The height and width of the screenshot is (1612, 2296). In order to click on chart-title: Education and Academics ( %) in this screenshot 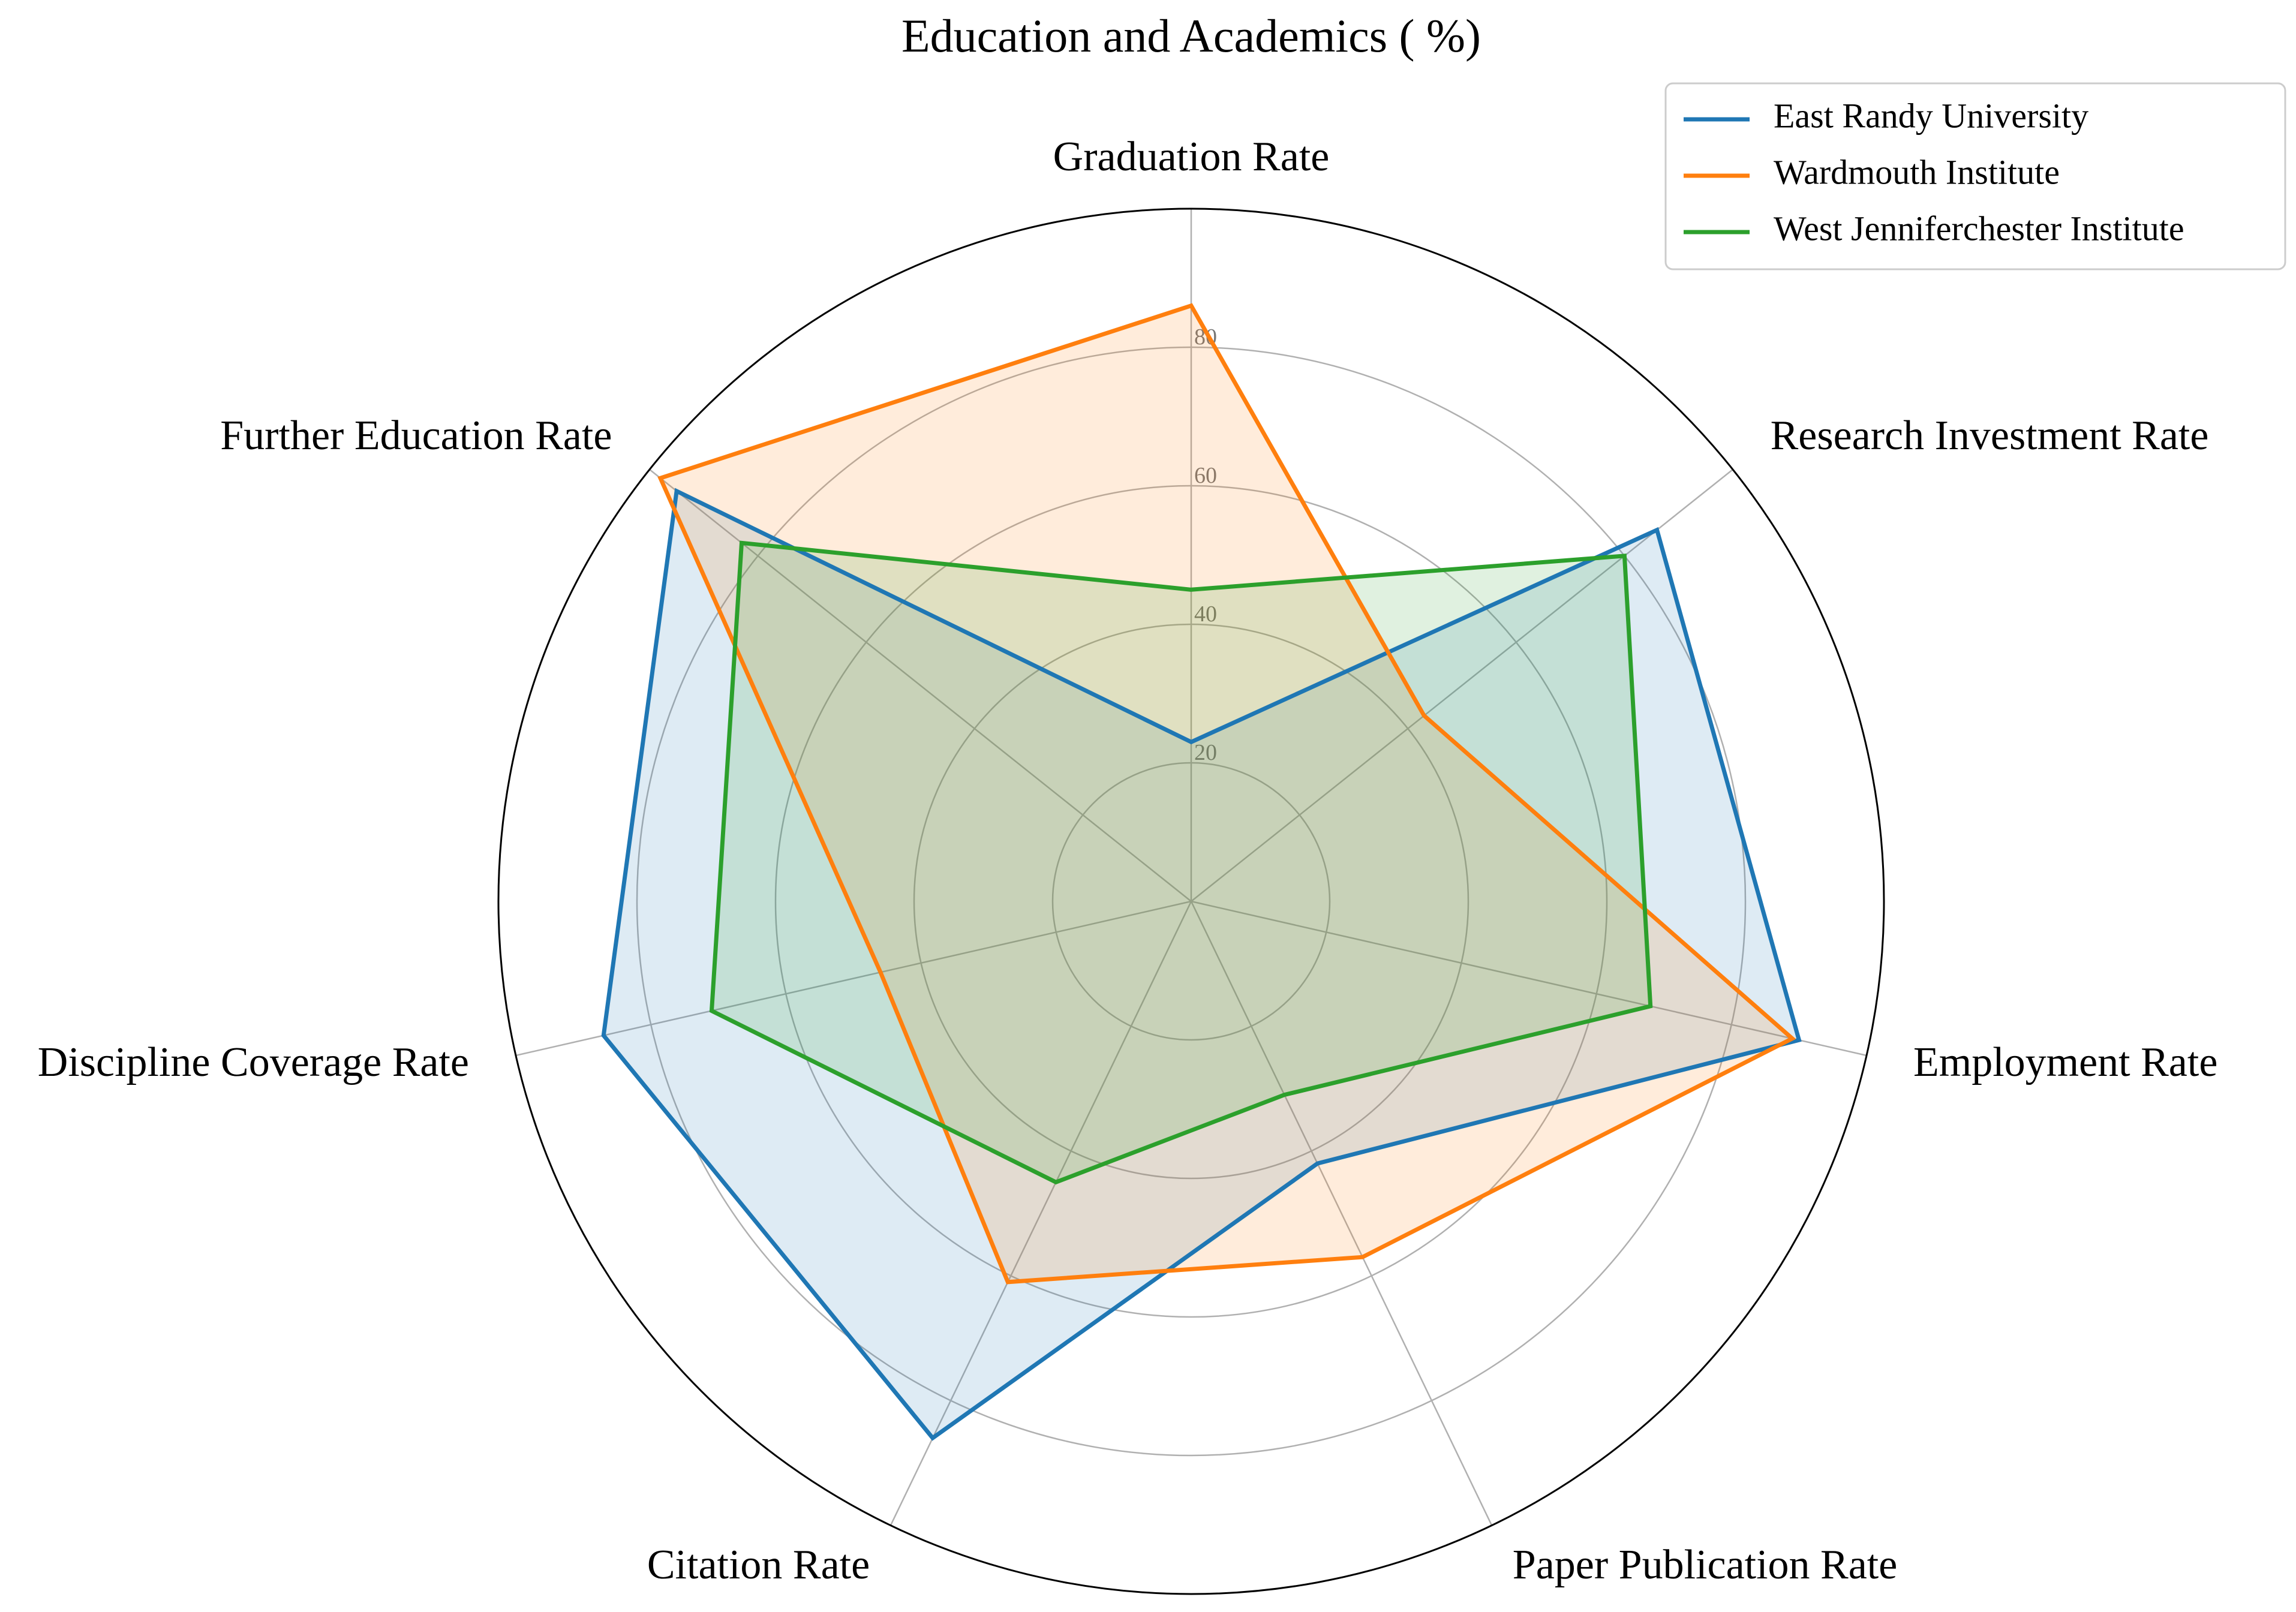, I will do `click(1191, 36)`.